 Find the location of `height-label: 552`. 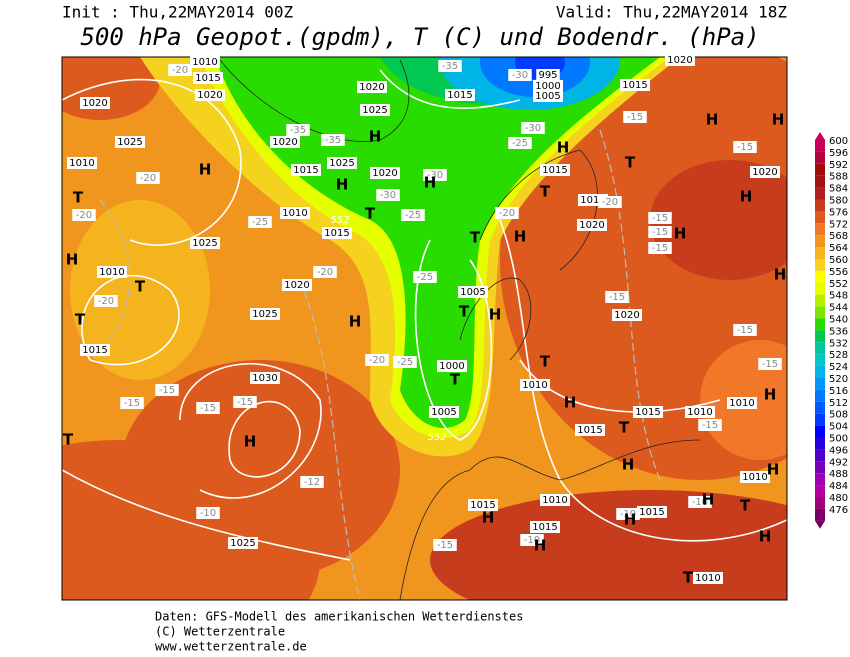

height-label: 552 is located at coordinates (436, 437).